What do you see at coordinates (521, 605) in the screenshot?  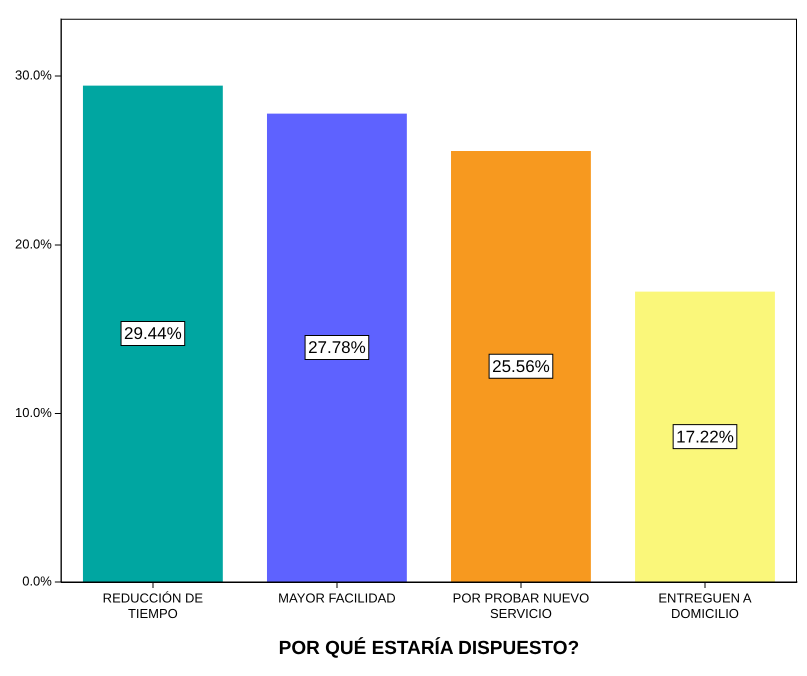 I see `x-tick-label: POR PROBAR NUEVO SERVICIO` at bounding box center [521, 605].